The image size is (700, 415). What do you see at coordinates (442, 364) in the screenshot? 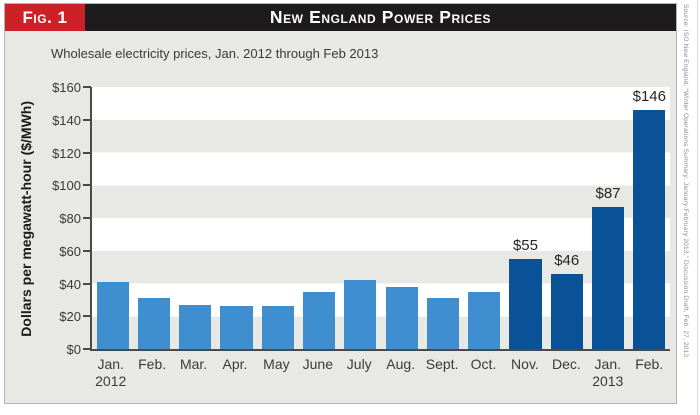
I see `x-tick-label: Sept.` at bounding box center [442, 364].